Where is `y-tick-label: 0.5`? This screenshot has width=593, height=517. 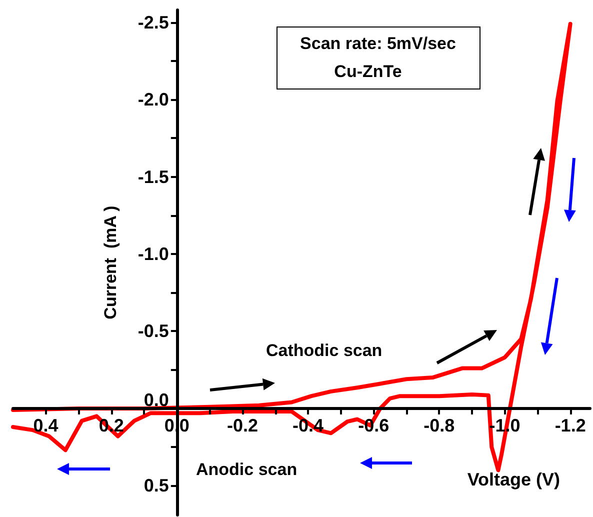
y-tick-label: 0.5 is located at coordinates (156, 486).